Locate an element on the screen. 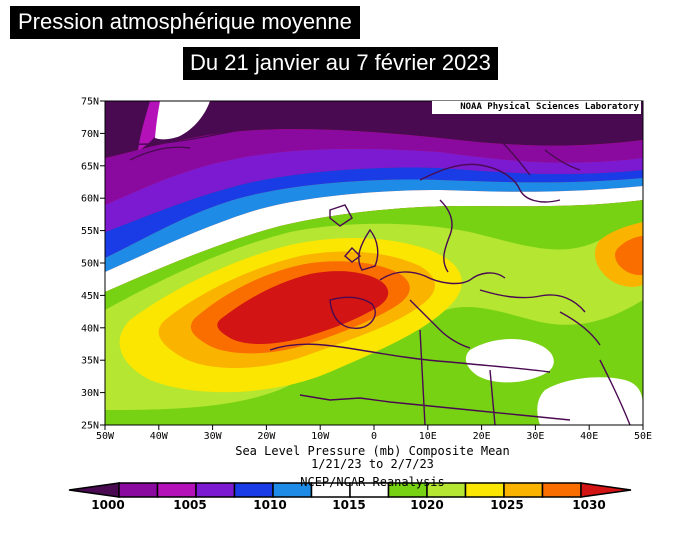 The width and height of the screenshot is (700, 547). page-title: Pression atmosphérique moyenne is located at coordinates (185, 22).